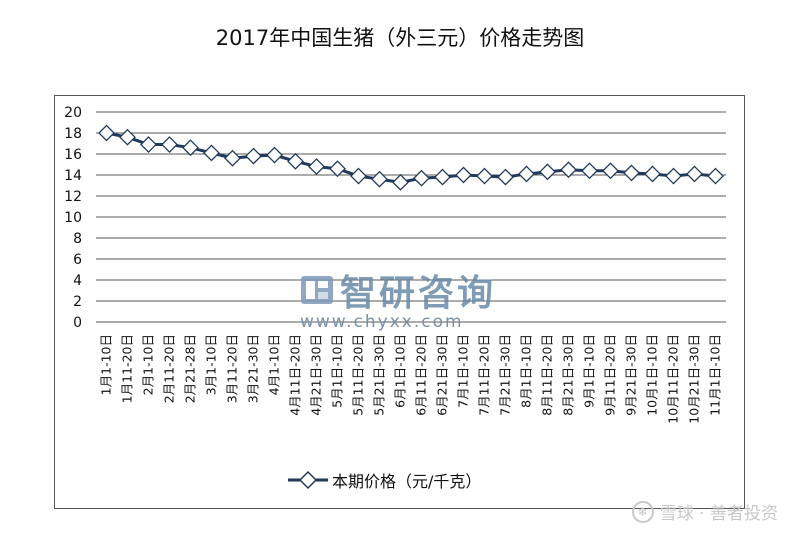 The image size is (800, 536). I want to click on x-tick-label: 2月1-10日, so click(148, 364).